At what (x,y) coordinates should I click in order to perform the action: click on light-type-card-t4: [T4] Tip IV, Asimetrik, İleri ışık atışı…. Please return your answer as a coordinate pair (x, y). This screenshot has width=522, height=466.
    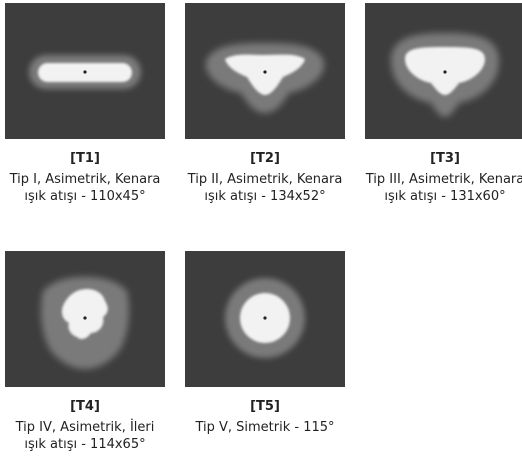
    Looking at the image, I should click on (85, 352).